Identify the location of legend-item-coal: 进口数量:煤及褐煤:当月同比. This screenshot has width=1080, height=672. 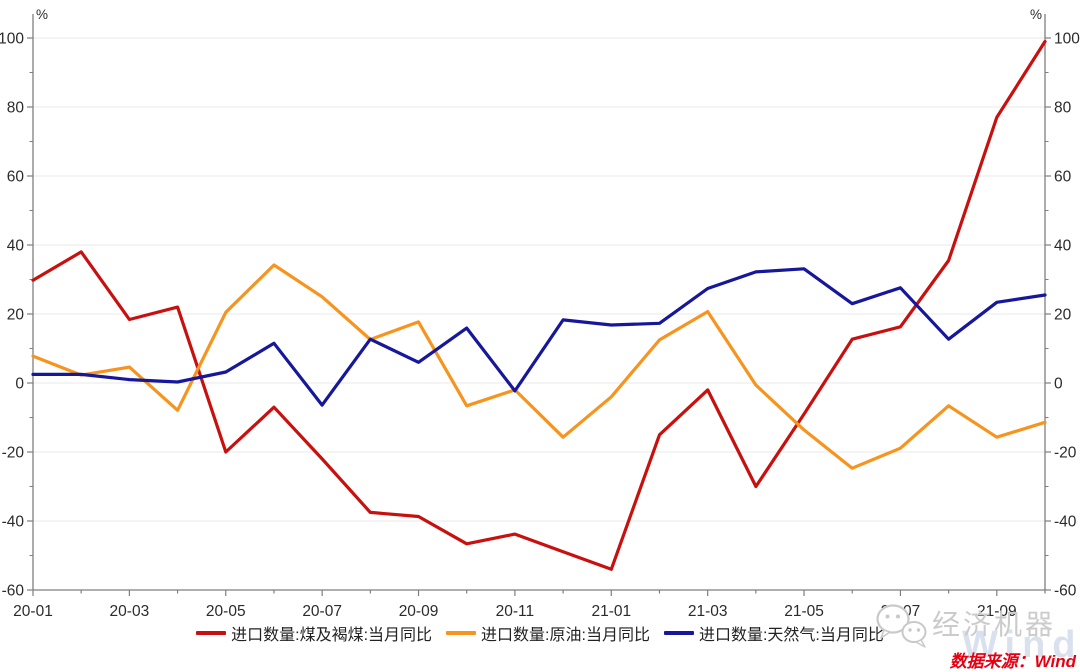
(314, 633).